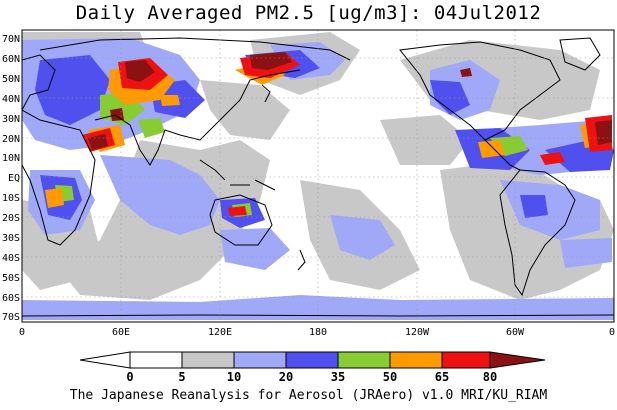 This screenshot has width=617, height=410. What do you see at coordinates (129, 377) in the screenshot?
I see `colorbar-tick-label: 0` at bounding box center [129, 377].